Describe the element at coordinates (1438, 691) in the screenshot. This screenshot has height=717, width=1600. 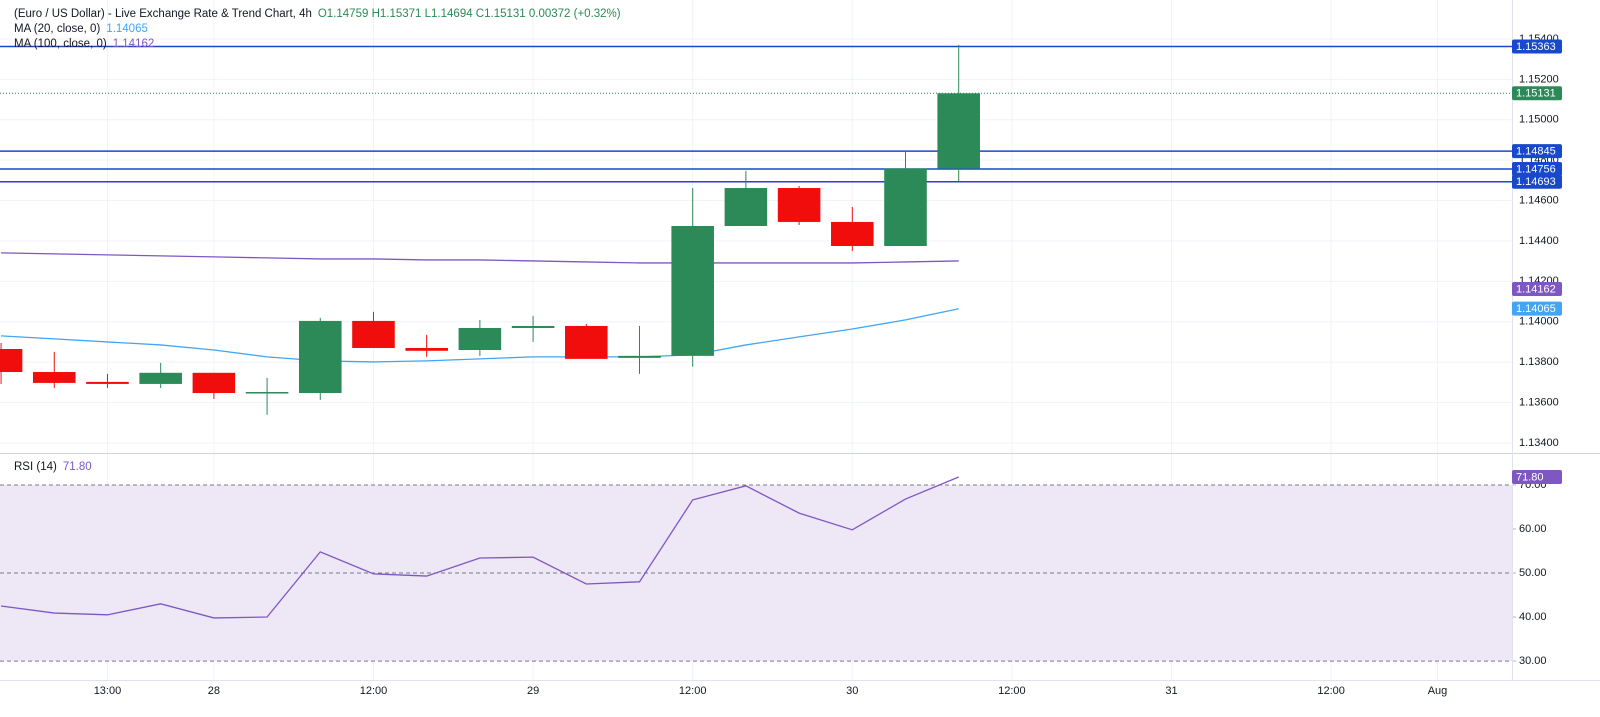
I see `x-tick-label: Aug` at that location.